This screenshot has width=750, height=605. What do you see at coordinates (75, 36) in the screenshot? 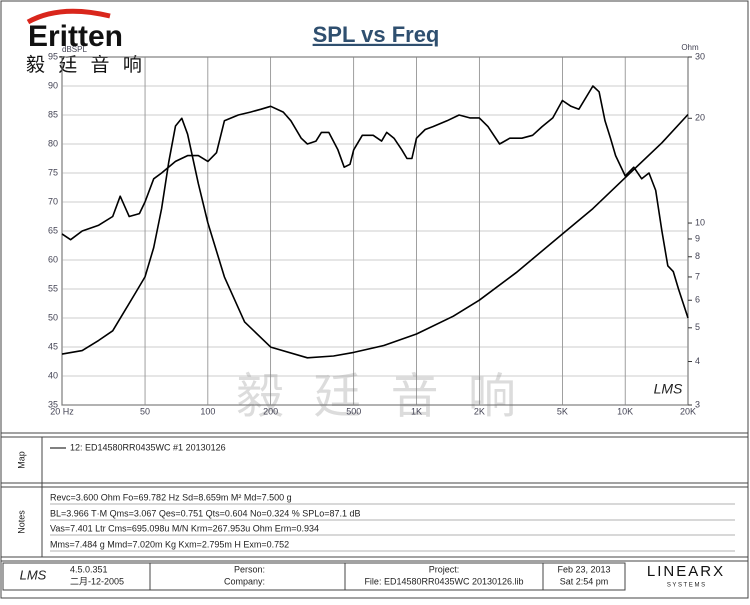
I see `logo: Eritten` at bounding box center [75, 36].